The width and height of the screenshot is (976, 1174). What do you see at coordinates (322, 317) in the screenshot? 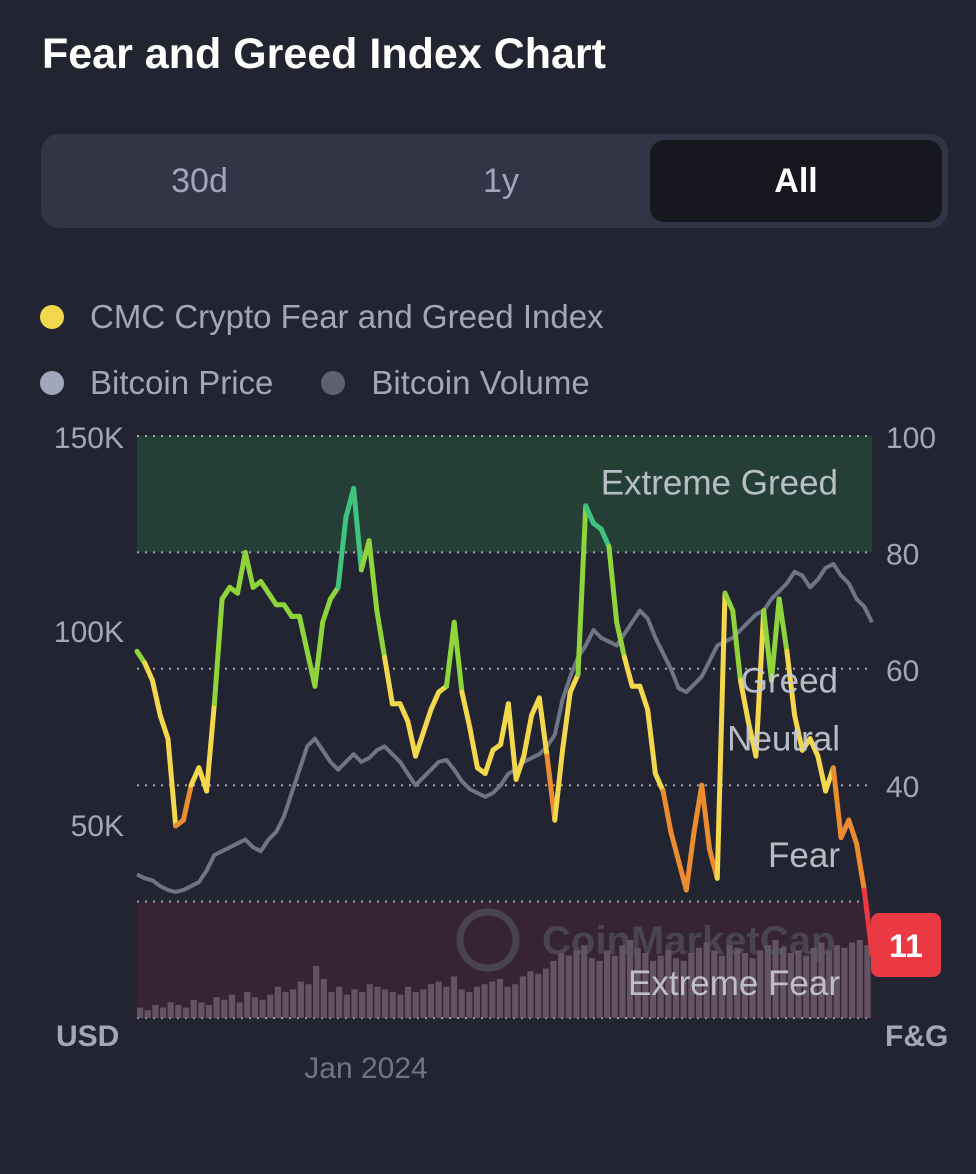
I see `legend-item-fear-greed: CMC Crypto Fear and Greed Index` at bounding box center [322, 317].